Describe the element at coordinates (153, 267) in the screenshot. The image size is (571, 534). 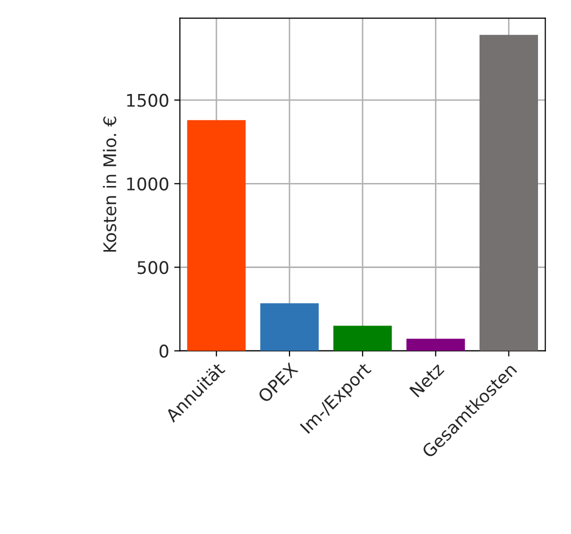
I see `y-tick-label: 500` at that location.